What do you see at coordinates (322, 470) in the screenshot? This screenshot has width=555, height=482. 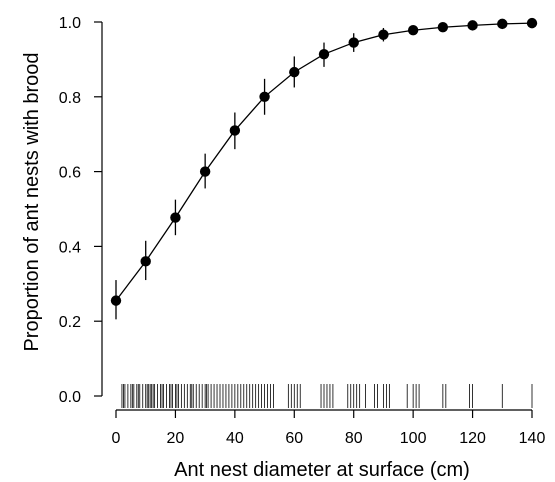 I see `x-axis-title: Ant nest diameter at surface (cm)` at bounding box center [322, 470].